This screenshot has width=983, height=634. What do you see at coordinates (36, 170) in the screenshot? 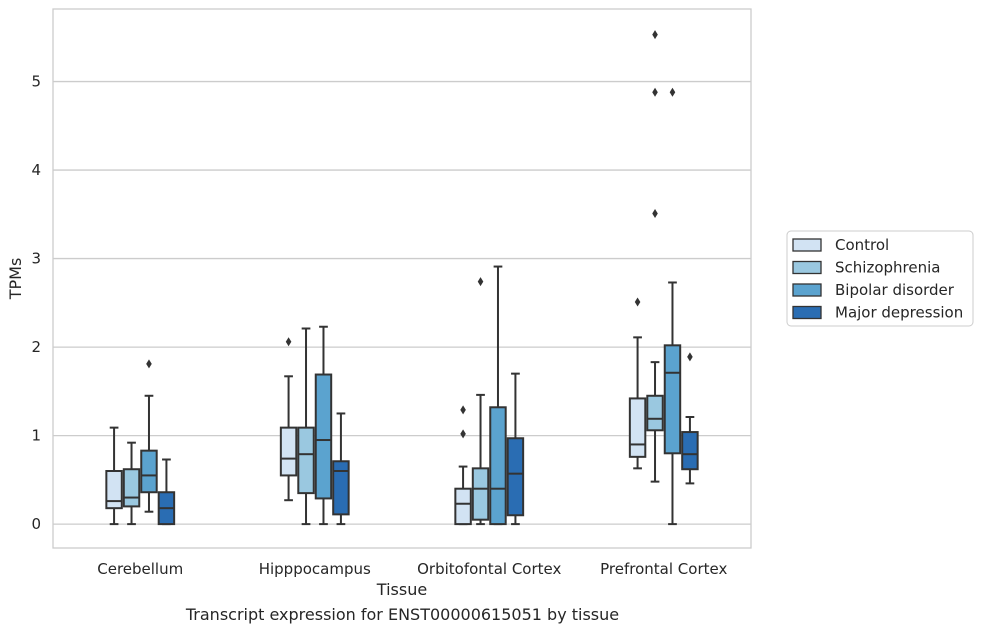
I see `y-tick-label: 4` at bounding box center [36, 170].